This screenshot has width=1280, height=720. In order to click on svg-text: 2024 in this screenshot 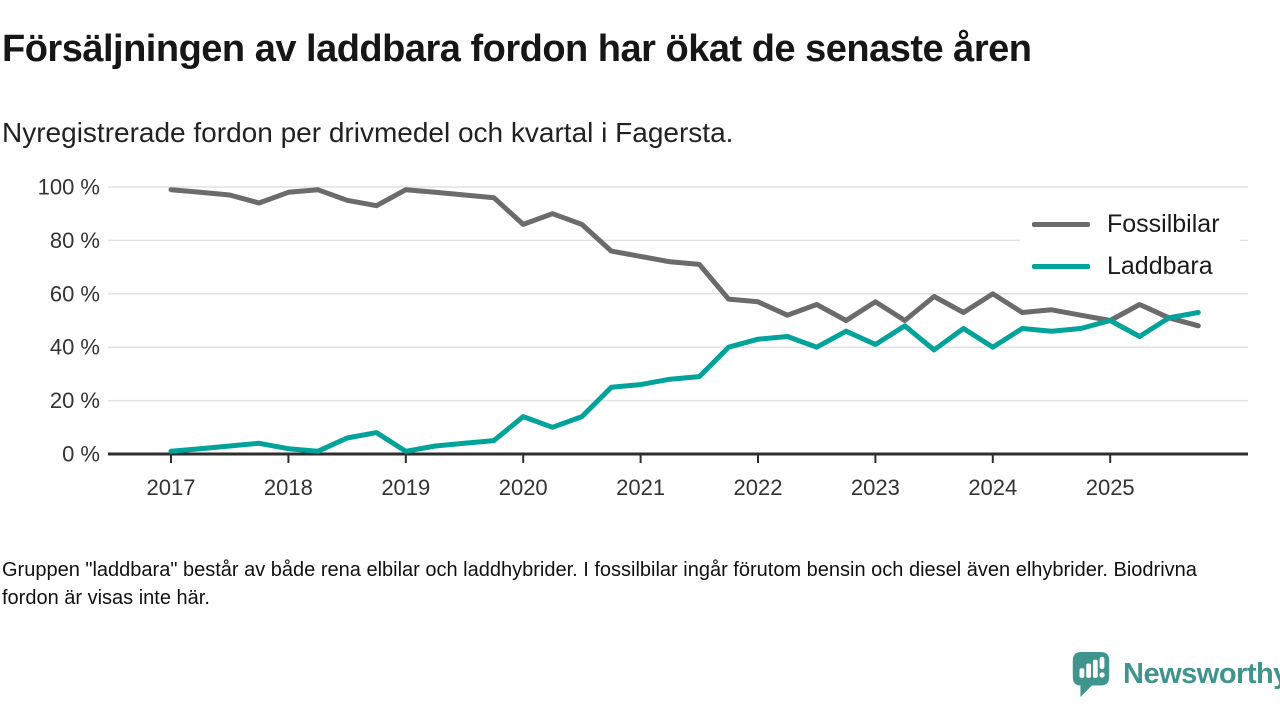, I will do `click(992, 487)`.